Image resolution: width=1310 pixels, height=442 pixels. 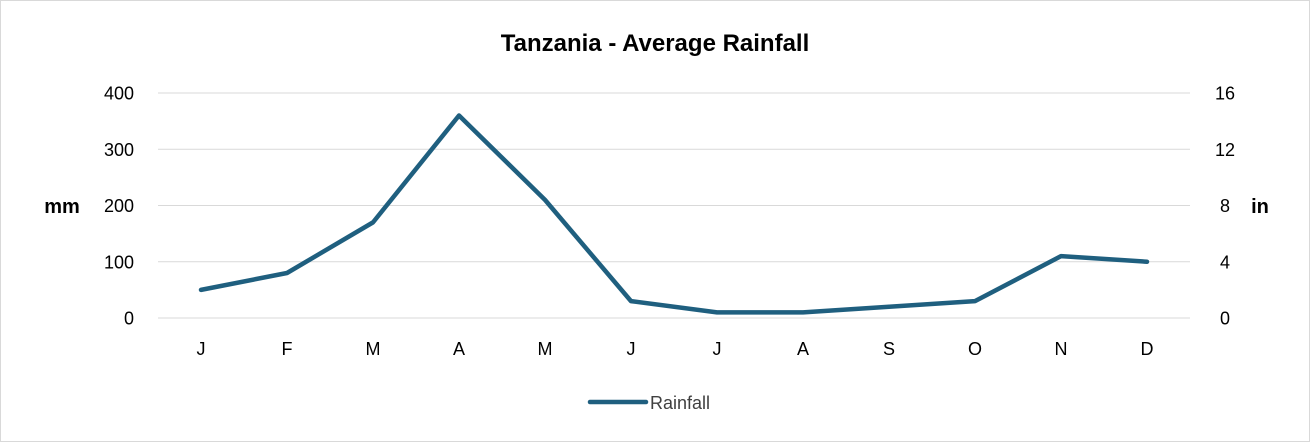 I want to click on right-tick-label: 8, so click(x=1225, y=206).